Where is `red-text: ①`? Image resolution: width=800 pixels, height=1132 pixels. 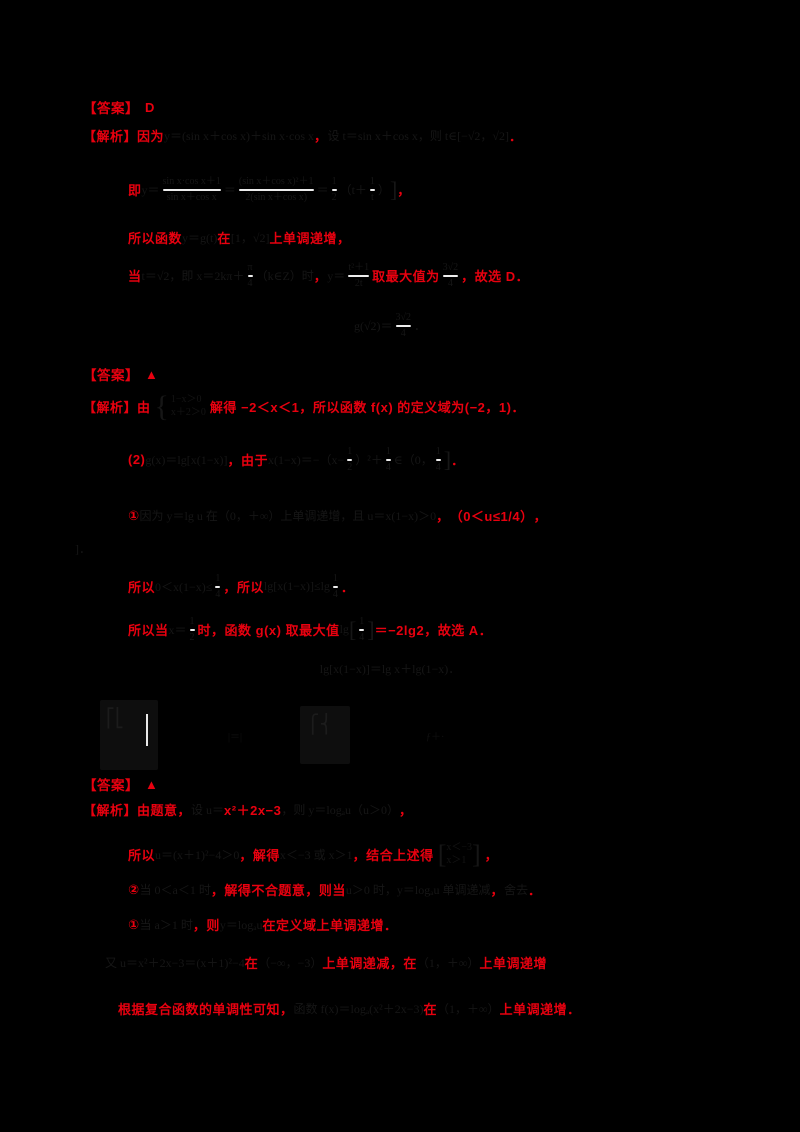 red-text: ① is located at coordinates (134, 515).